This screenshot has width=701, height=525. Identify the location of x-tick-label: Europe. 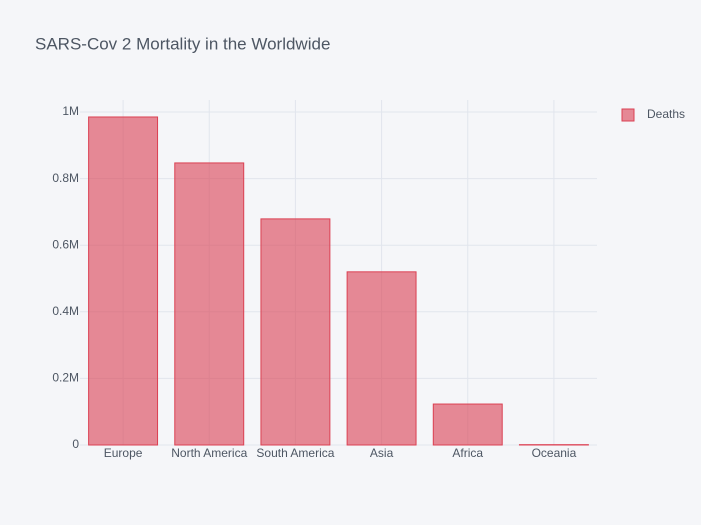
(123, 453).